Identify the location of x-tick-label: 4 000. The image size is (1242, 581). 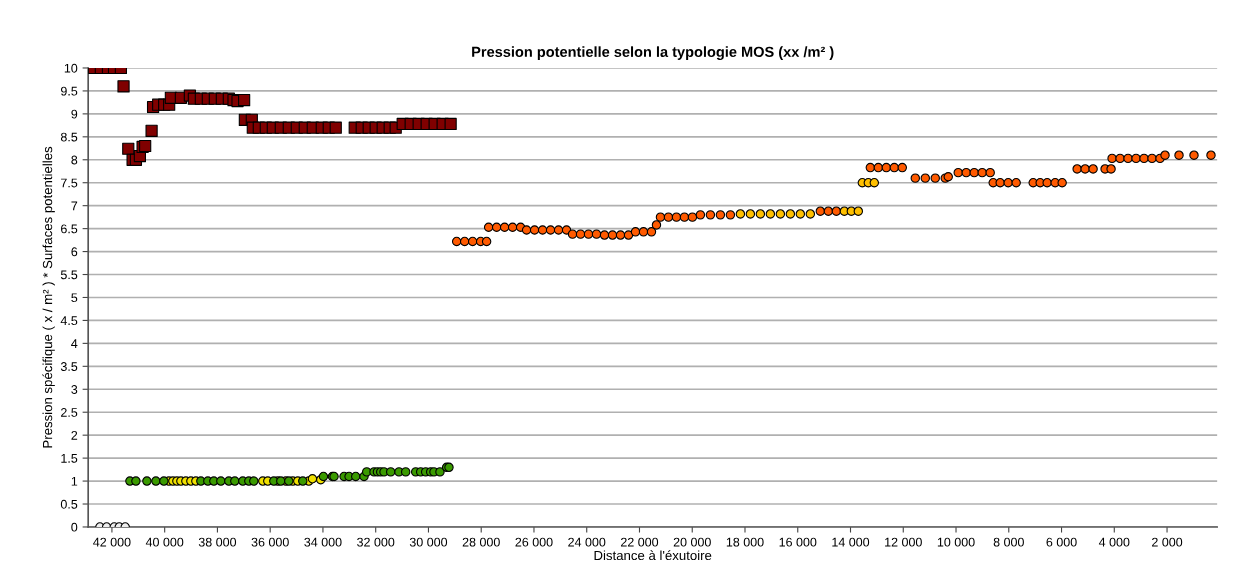
(1114, 542).